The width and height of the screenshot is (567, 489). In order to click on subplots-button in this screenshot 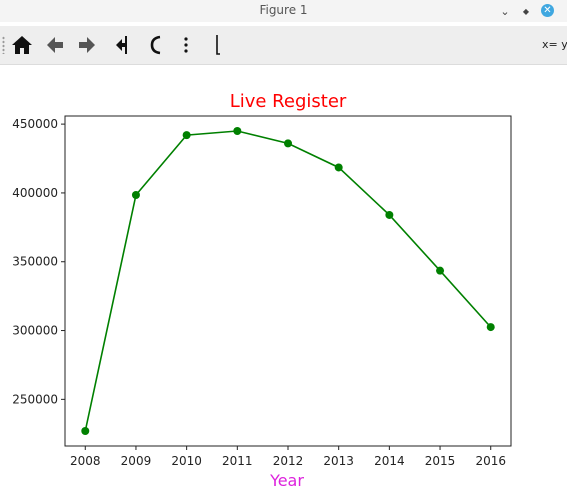, I will do `click(186, 45)`.